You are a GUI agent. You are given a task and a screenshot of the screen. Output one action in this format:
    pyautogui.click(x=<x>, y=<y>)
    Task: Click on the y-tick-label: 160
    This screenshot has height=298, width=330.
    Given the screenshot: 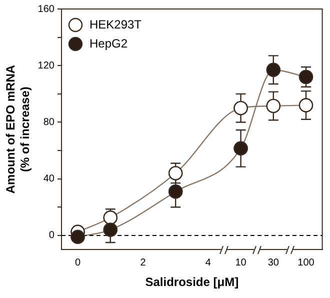 What is the action you would take?
    pyautogui.click(x=46, y=9)
    